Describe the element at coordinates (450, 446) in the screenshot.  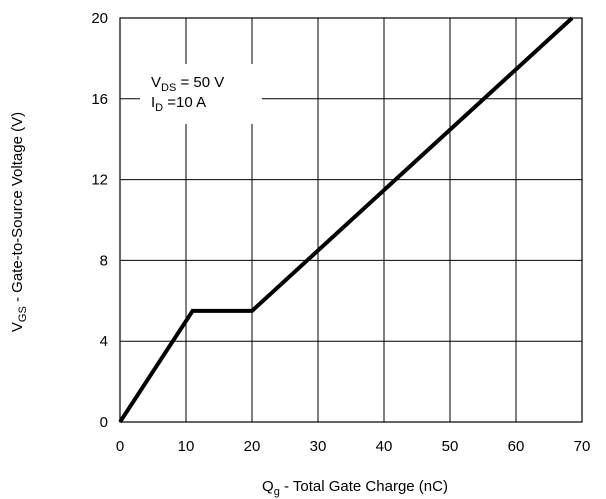
I see `x-tick-label: 50` at that location.